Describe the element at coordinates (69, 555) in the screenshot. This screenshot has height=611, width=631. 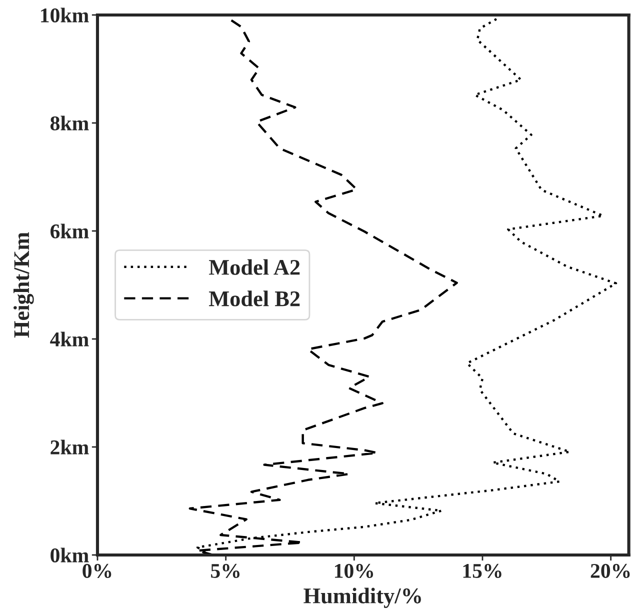
I see `y-tick-label: 0km` at that location.